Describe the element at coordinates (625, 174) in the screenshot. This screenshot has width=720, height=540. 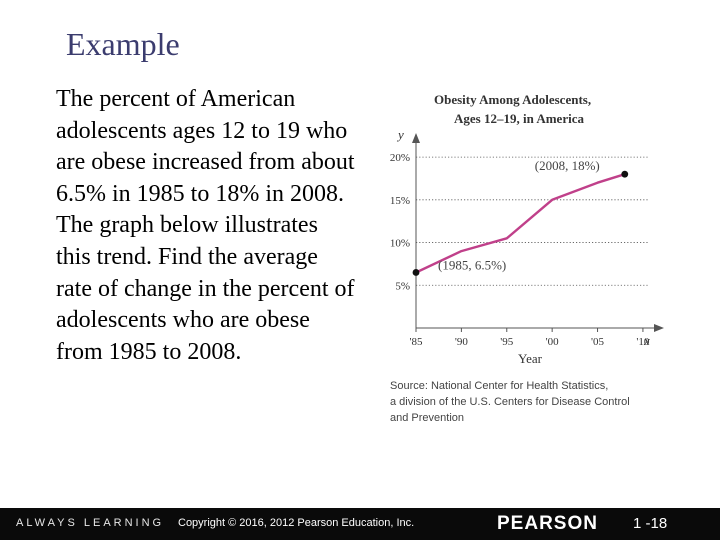
I see `data-point-2008` at that location.